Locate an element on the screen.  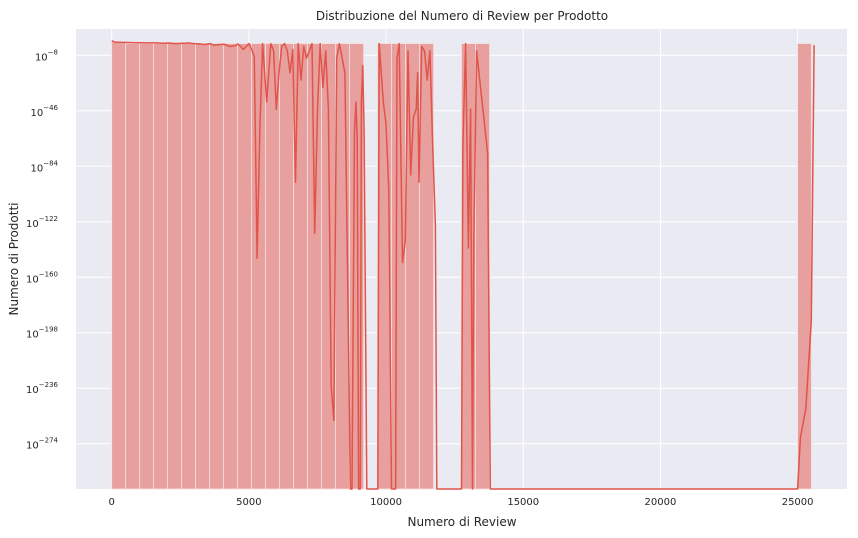
y-tick-label: 10−8 is located at coordinates (46, 55).